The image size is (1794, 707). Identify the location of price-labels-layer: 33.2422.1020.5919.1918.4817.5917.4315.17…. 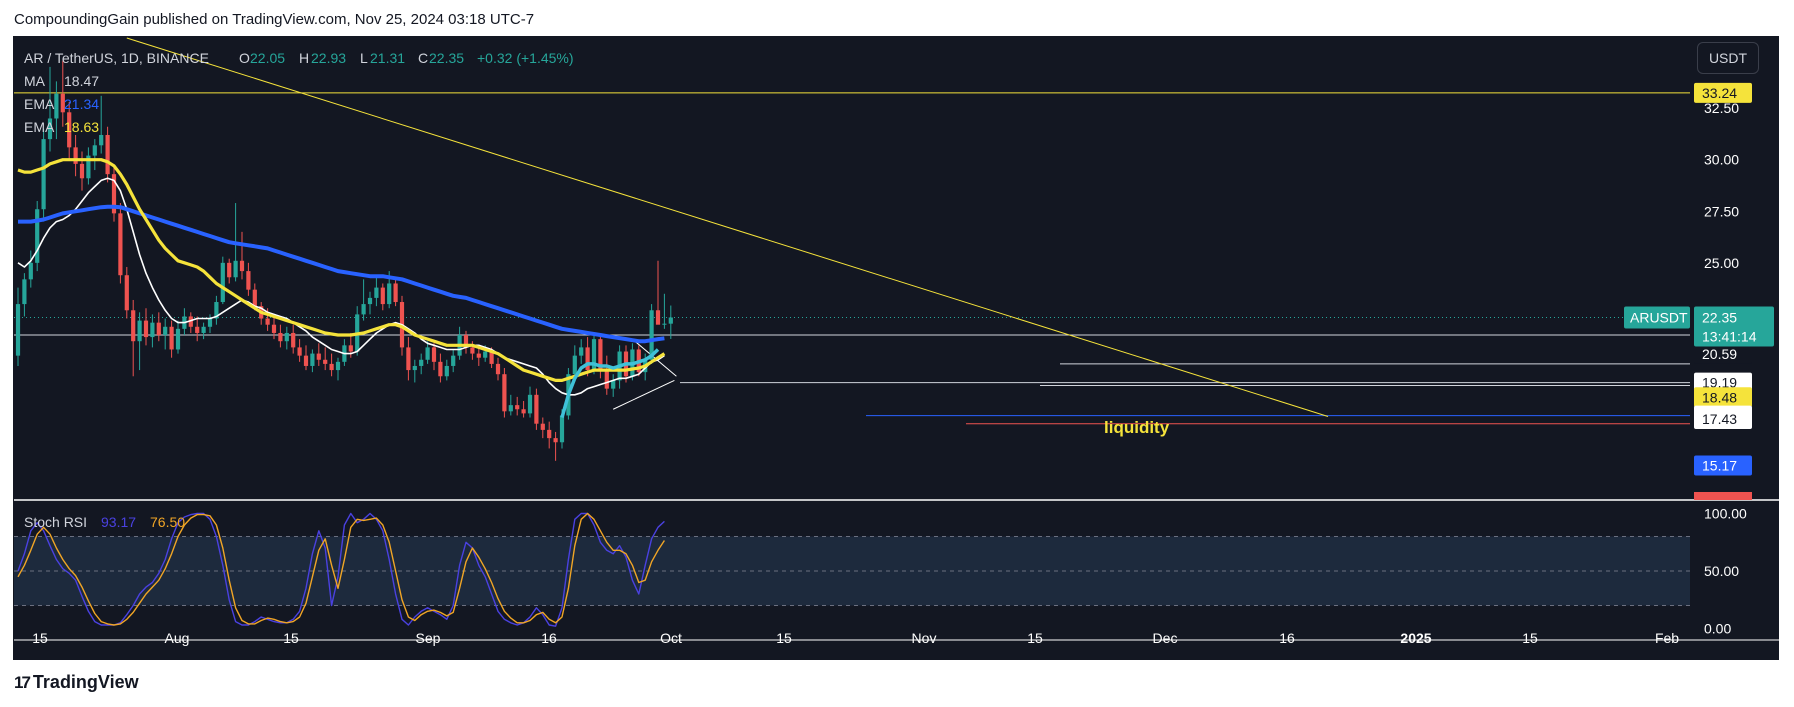
(1699, 291).